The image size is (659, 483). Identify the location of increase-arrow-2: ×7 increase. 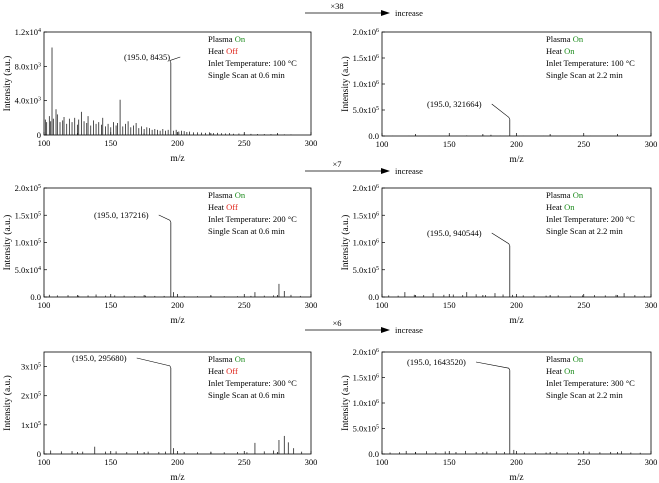
(364, 167).